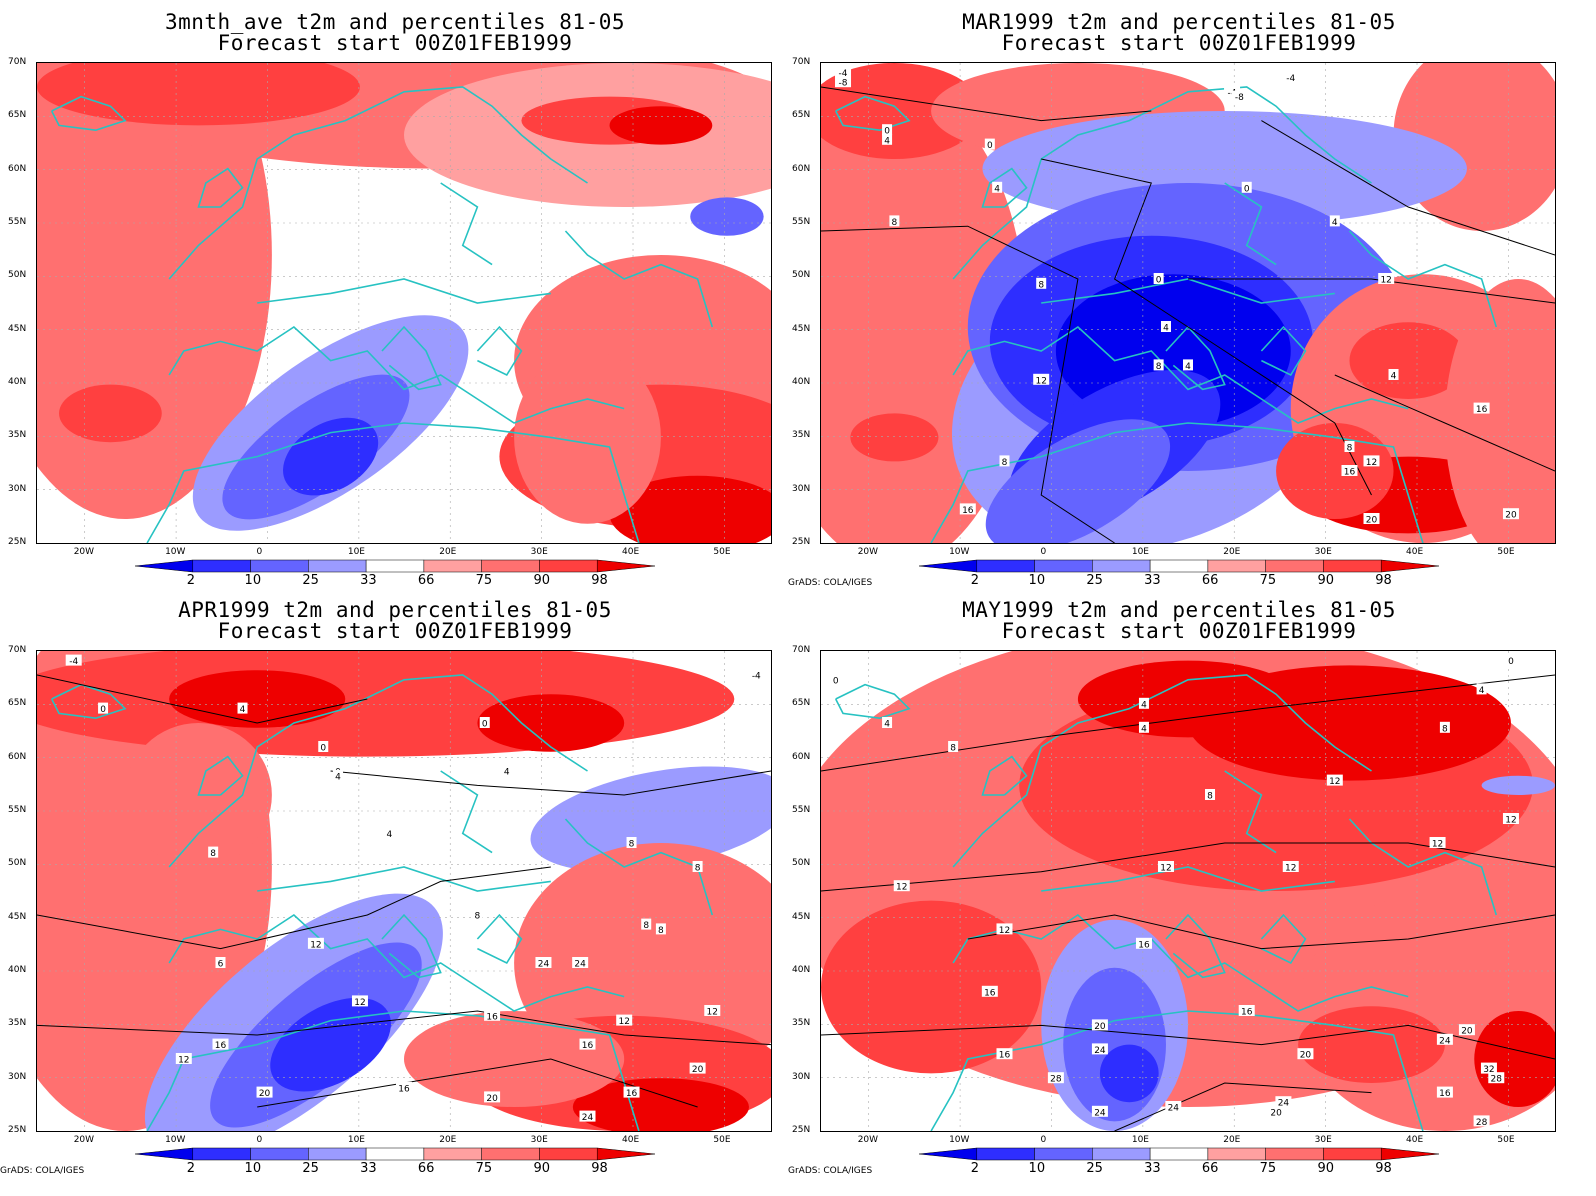 The width and height of the screenshot is (1596, 1196). I want to click on colorbar-label: 90, so click(541, 580).